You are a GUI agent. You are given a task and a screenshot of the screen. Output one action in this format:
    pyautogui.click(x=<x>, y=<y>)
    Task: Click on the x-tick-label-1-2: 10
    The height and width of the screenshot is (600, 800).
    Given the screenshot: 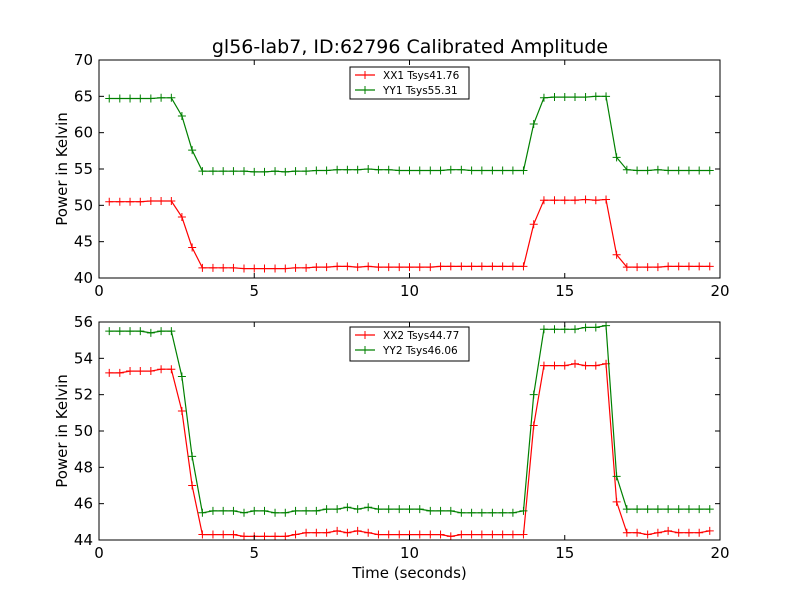 What is the action you would take?
    pyautogui.click(x=409, y=553)
    